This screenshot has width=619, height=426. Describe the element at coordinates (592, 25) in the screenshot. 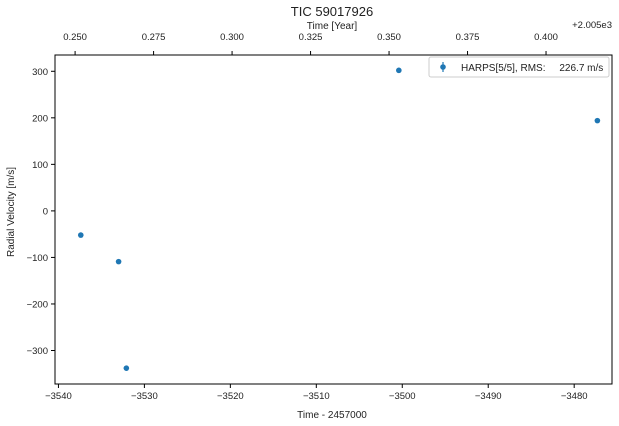

I see `top-axis-offset-label: +2.005e3` at that location.